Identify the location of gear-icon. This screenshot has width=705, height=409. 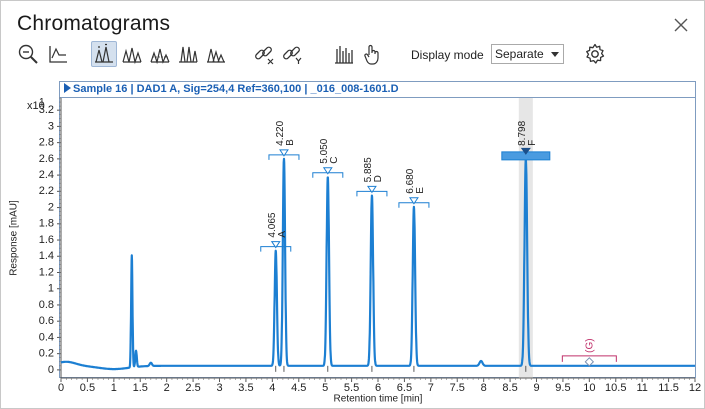
(595, 54).